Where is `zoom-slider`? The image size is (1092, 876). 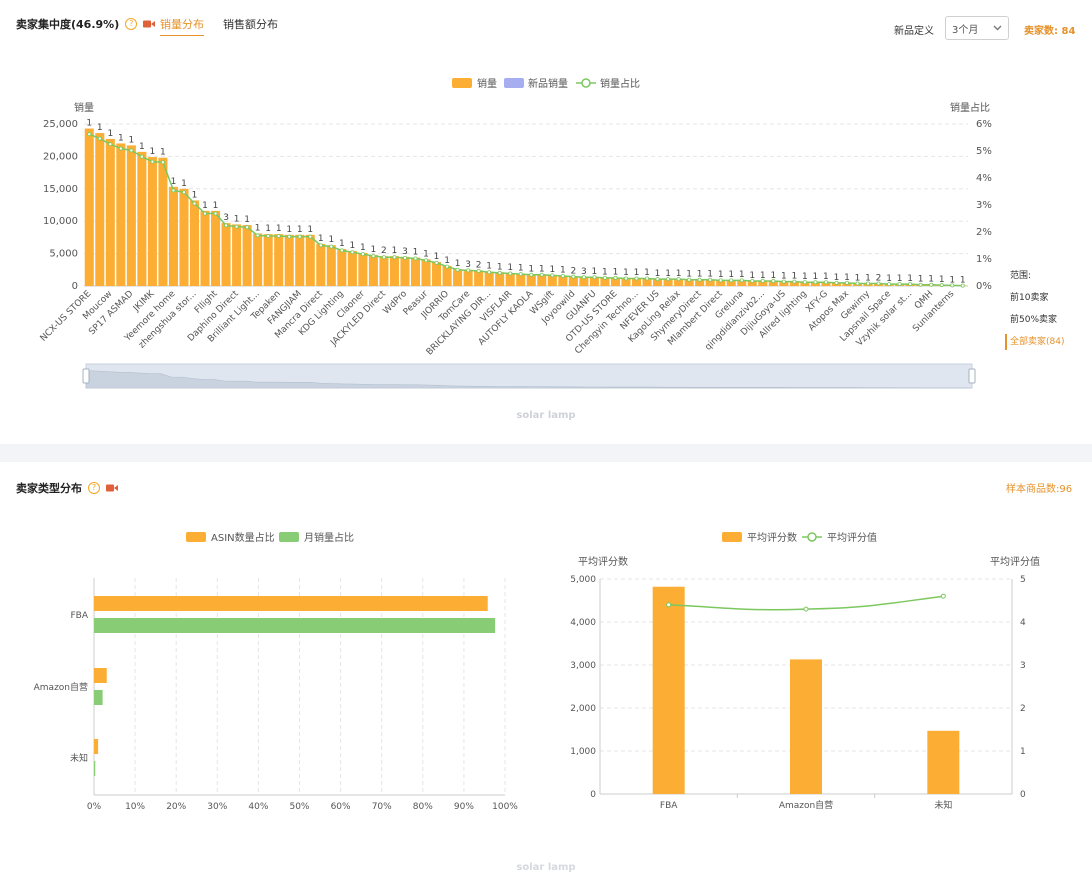
zoom-slider is located at coordinates (529, 376).